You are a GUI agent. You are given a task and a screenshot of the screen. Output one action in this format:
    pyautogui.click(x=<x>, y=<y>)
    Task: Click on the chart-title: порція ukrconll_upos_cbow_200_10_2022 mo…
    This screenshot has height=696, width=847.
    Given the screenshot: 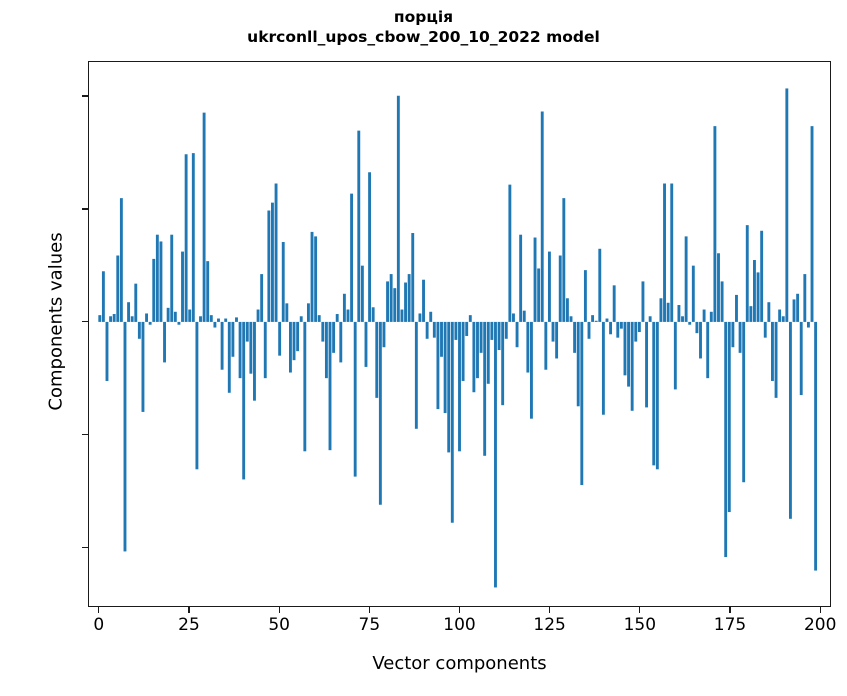 What is the action you would take?
    pyautogui.click(x=423, y=28)
    